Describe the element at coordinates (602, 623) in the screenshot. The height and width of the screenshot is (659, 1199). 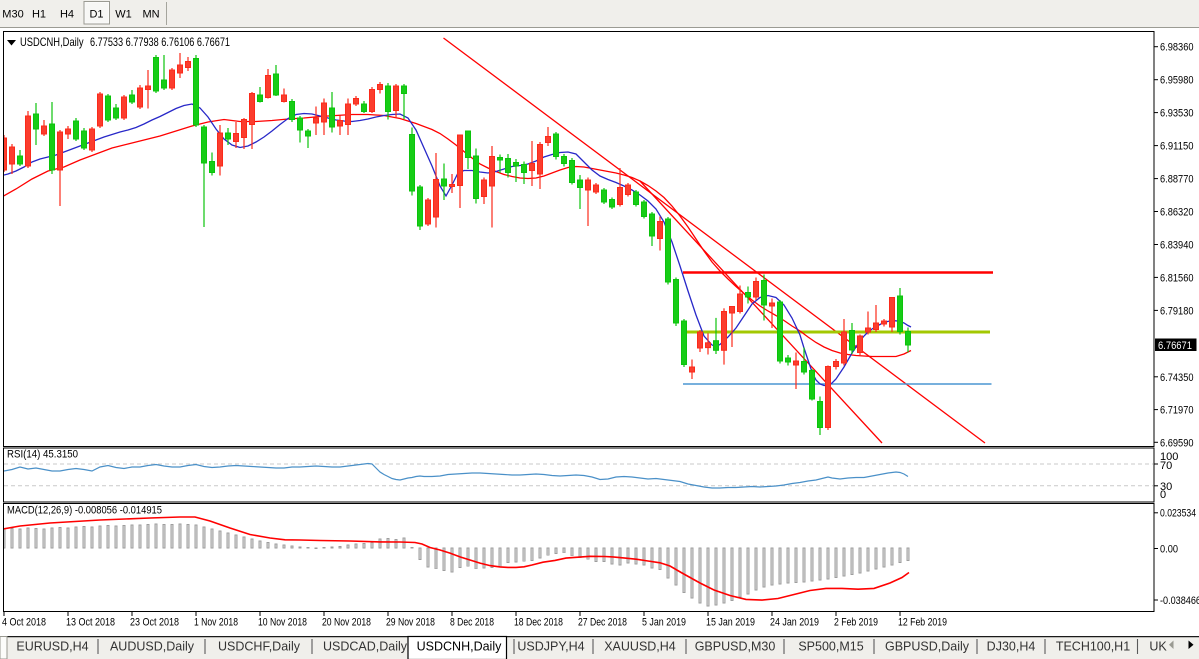
I see `svg-text: 27 Dec 2018` at that location.